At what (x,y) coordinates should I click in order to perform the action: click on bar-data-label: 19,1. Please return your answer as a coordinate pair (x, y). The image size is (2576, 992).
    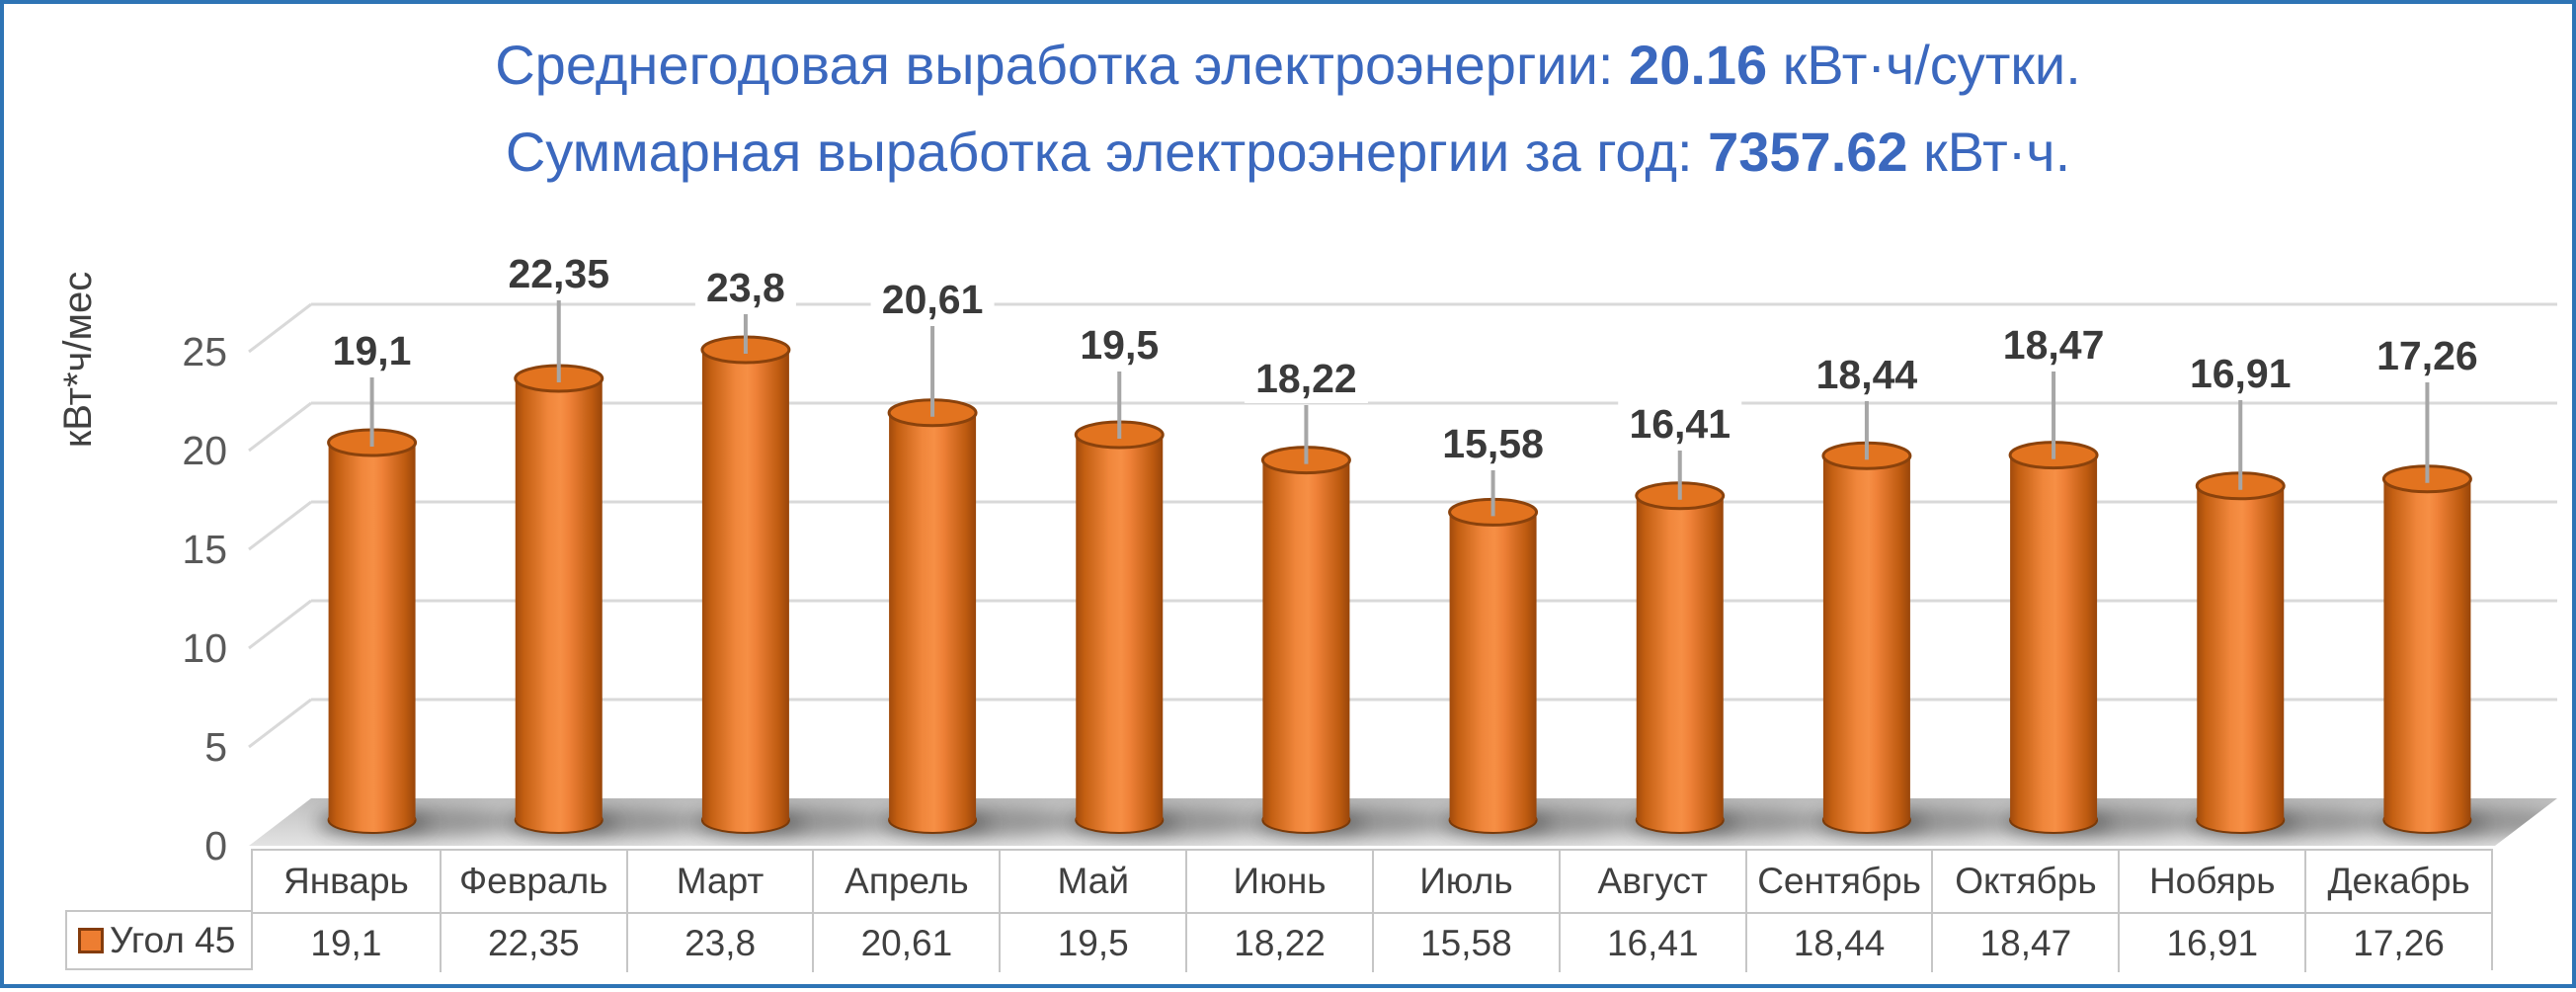
    Looking at the image, I should click on (372, 350).